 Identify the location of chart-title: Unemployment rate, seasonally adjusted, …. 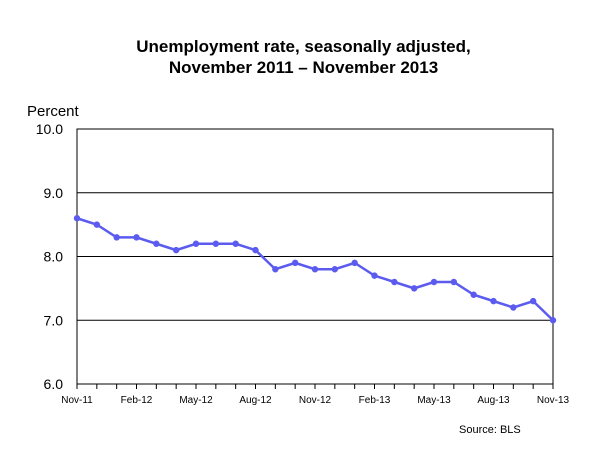
(303, 57).